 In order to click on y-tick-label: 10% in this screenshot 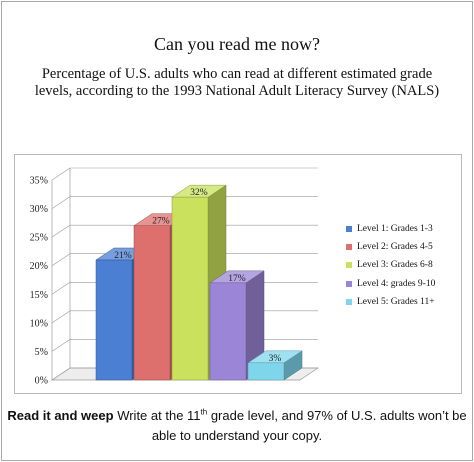, I will do `click(39, 323)`.